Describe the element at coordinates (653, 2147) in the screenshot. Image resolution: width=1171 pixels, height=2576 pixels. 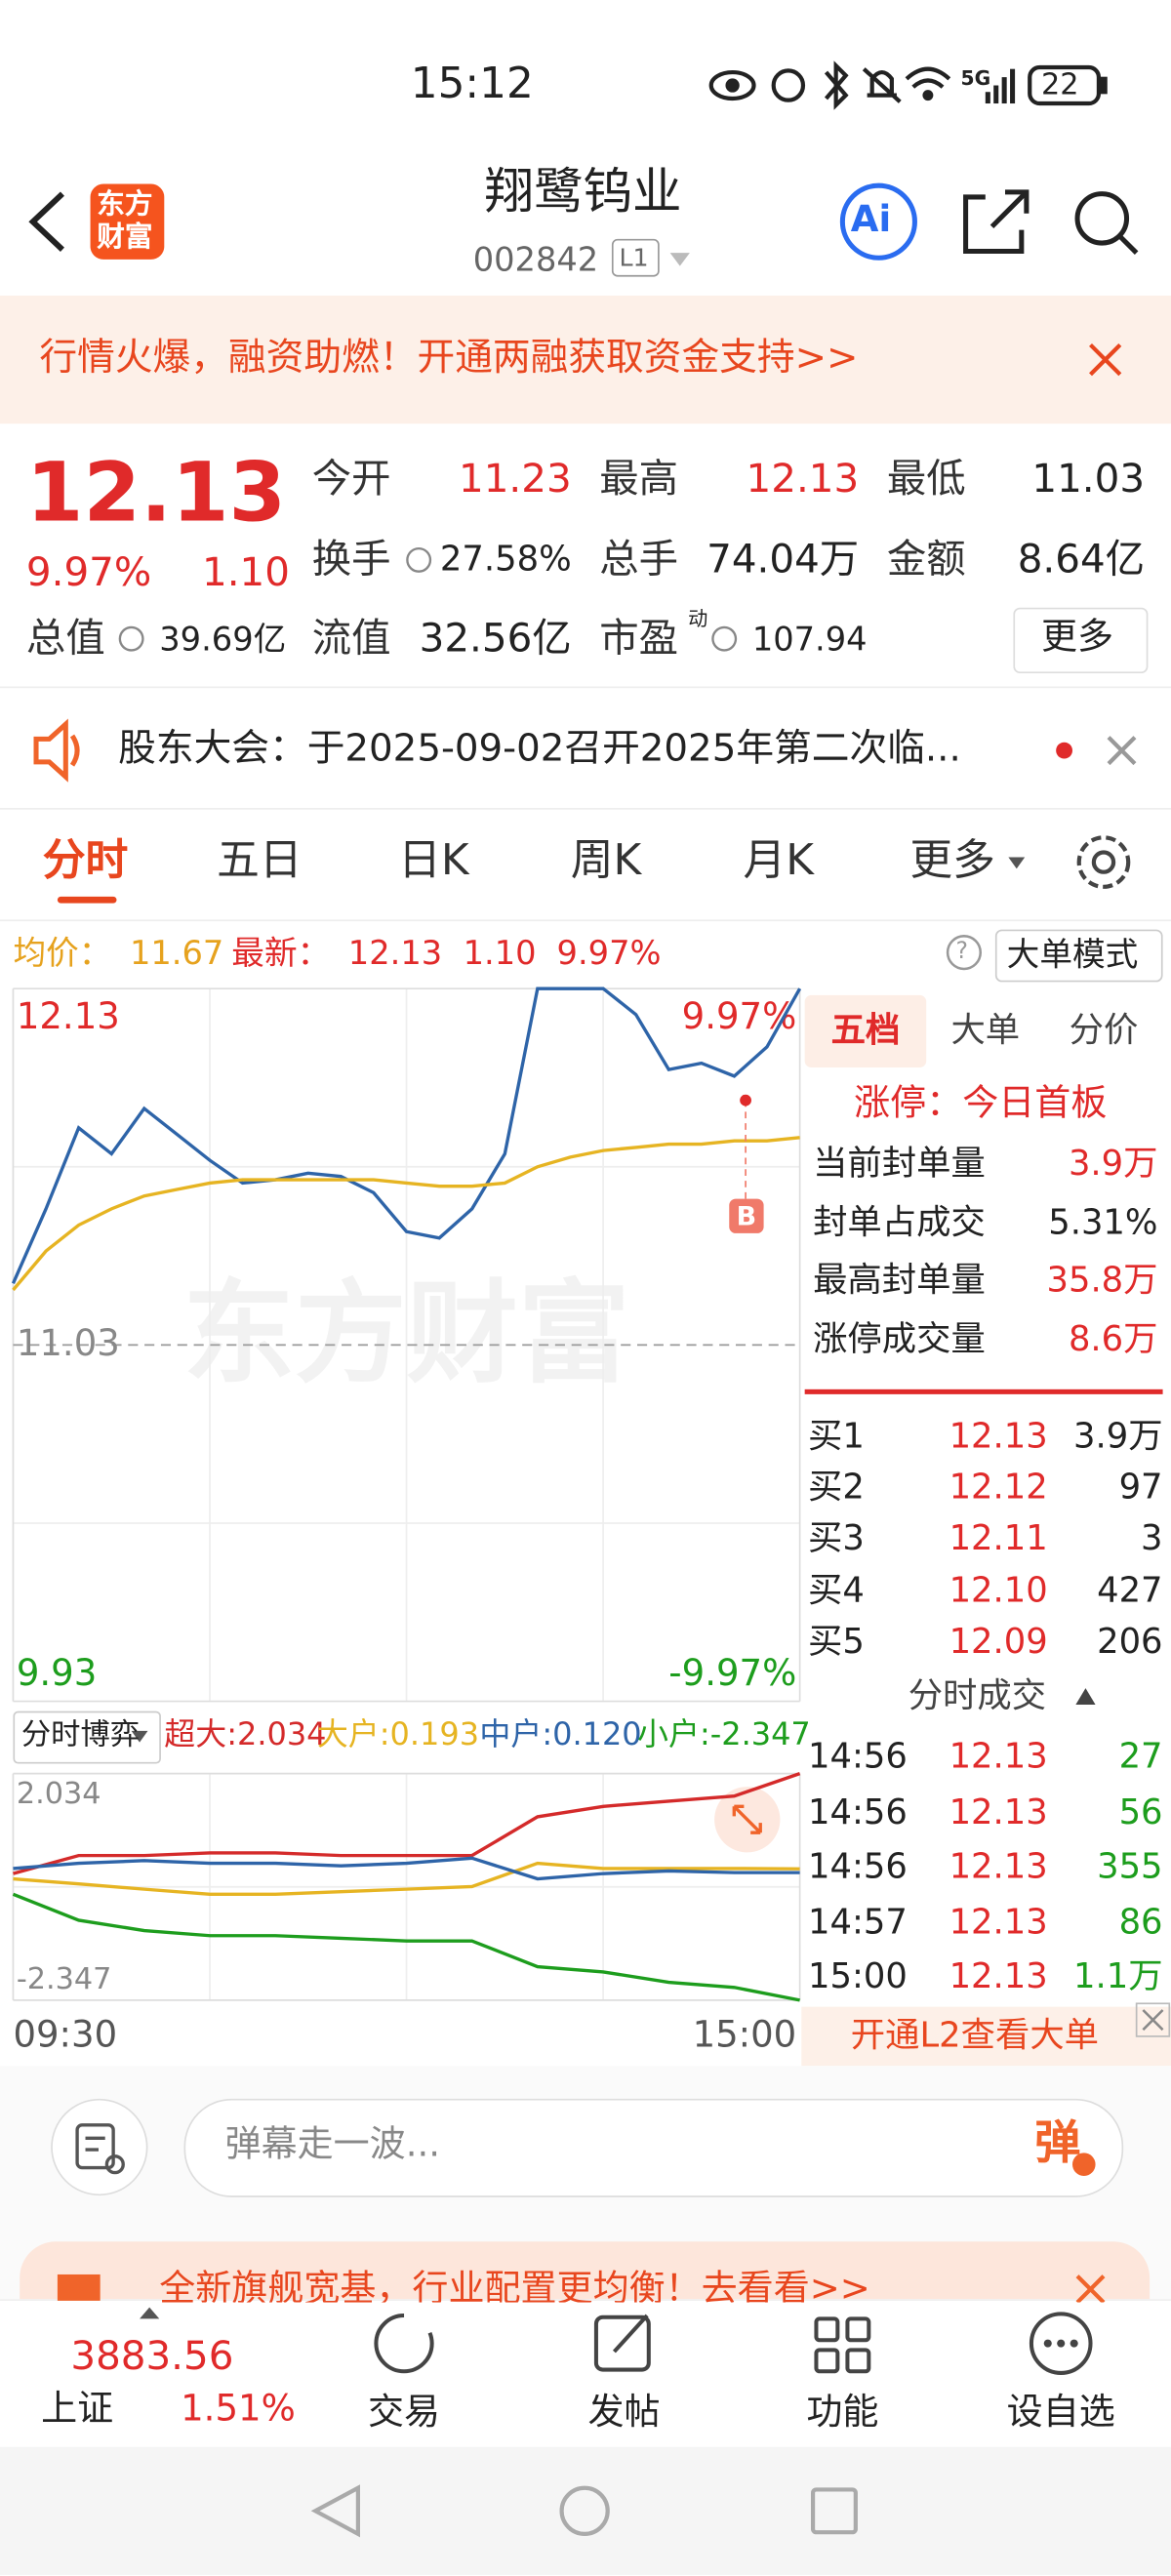
I see `input-pill` at that location.